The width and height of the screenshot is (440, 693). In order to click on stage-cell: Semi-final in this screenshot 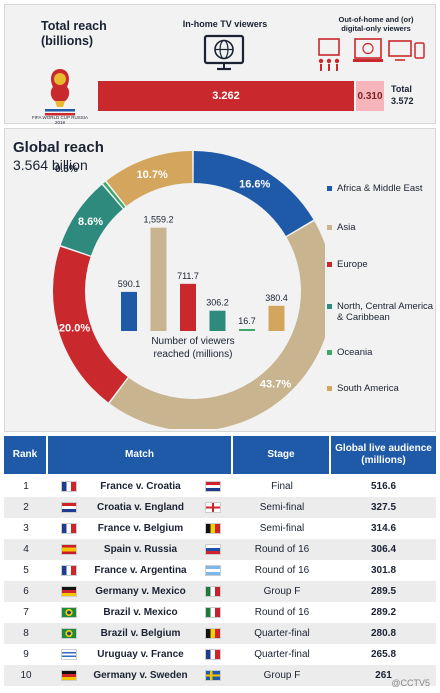, I will do `click(282, 507)`.